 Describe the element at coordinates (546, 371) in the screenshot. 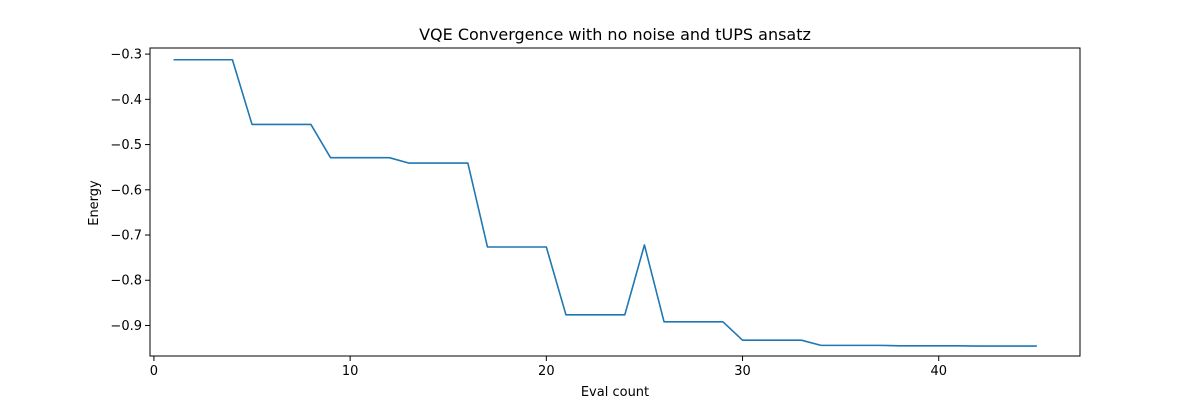

I see `x-tick-label: 20` at that location.